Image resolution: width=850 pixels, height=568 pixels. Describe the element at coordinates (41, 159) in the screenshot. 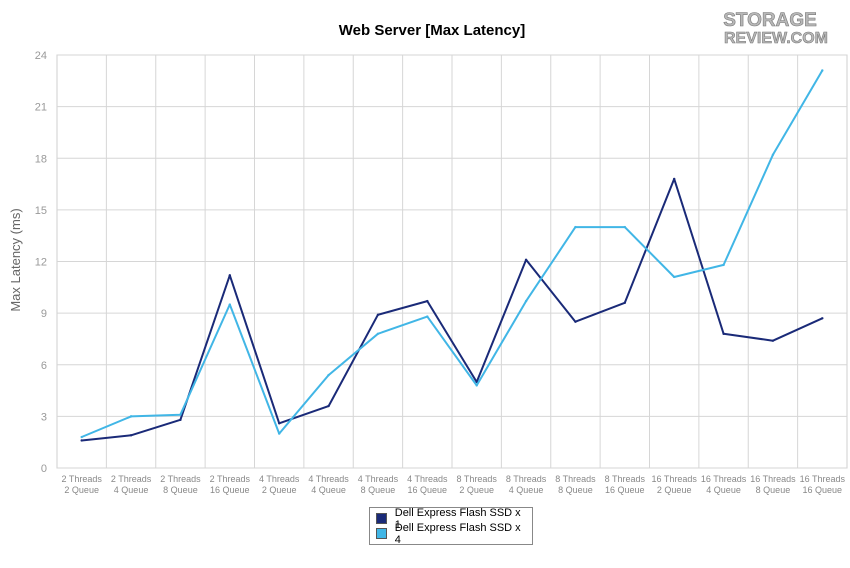

I see `y-tick-label: 18` at that location.